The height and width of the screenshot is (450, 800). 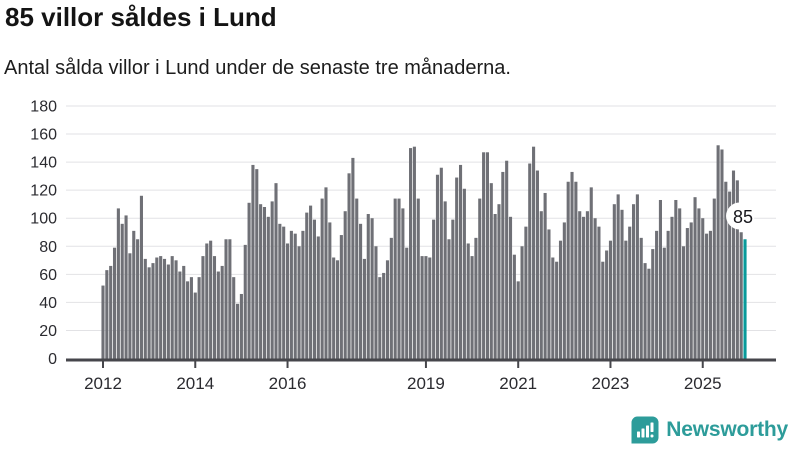 I want to click on y-axis-tick-label: 160, so click(x=43, y=135).